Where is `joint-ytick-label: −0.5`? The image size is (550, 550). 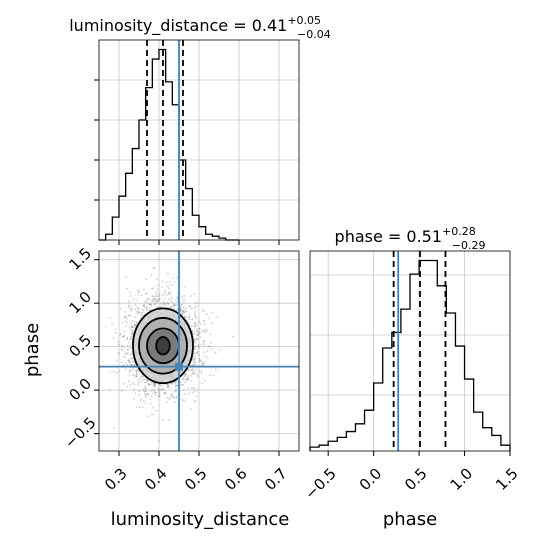 joint-ytick-label: −0.5 is located at coordinates (80, 433).